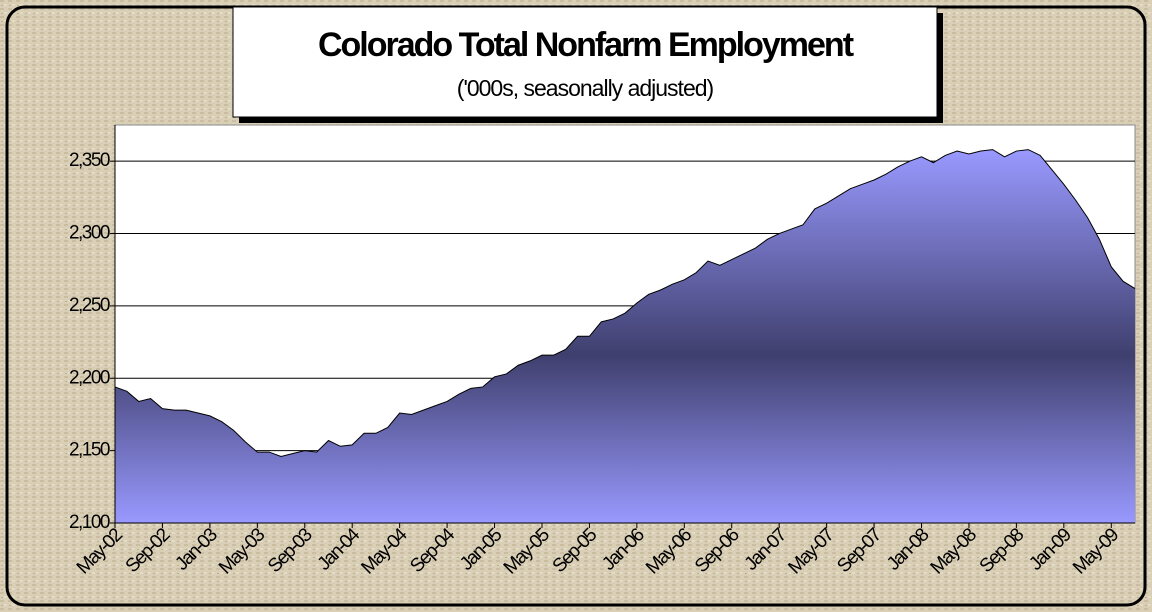  I want to click on title-box, so click(585, 62).